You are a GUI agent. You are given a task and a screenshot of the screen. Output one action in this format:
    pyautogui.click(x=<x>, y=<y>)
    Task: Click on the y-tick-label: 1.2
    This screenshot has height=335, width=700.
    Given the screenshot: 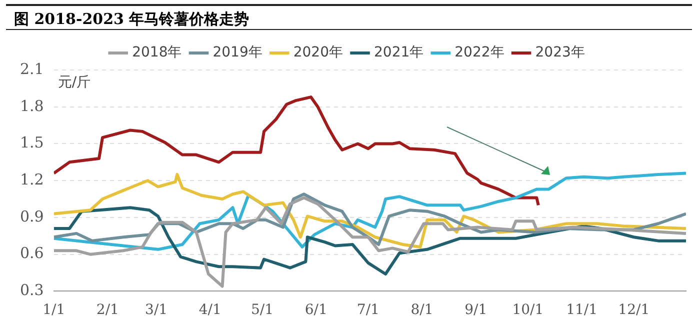 What is the action you would take?
    pyautogui.click(x=32, y=179)
    